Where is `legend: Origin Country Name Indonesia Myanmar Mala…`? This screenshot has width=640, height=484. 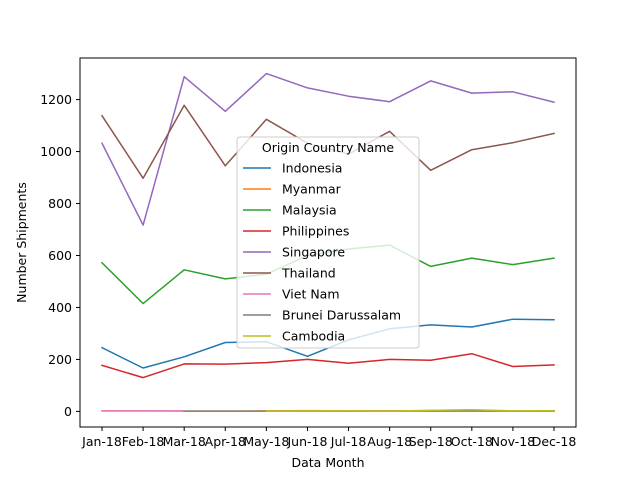 legend: Origin Country Name Indonesia Myanmar Mala… is located at coordinates (328, 242).